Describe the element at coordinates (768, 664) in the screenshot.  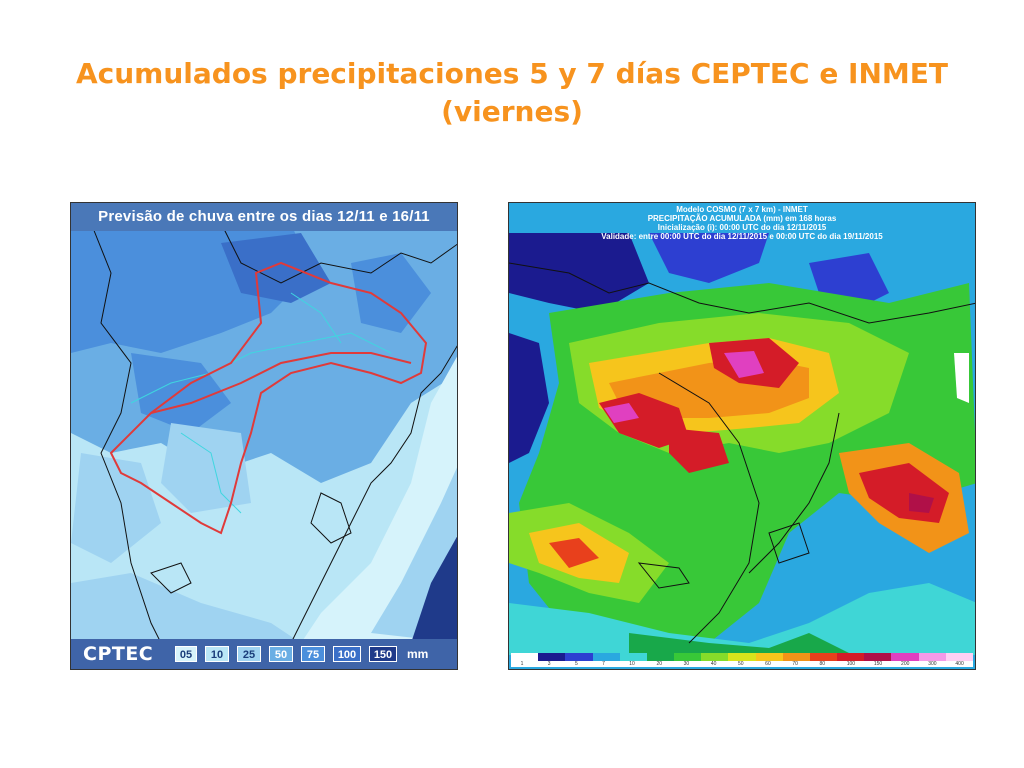
I see `inmet-scale-label: 60` at that location.